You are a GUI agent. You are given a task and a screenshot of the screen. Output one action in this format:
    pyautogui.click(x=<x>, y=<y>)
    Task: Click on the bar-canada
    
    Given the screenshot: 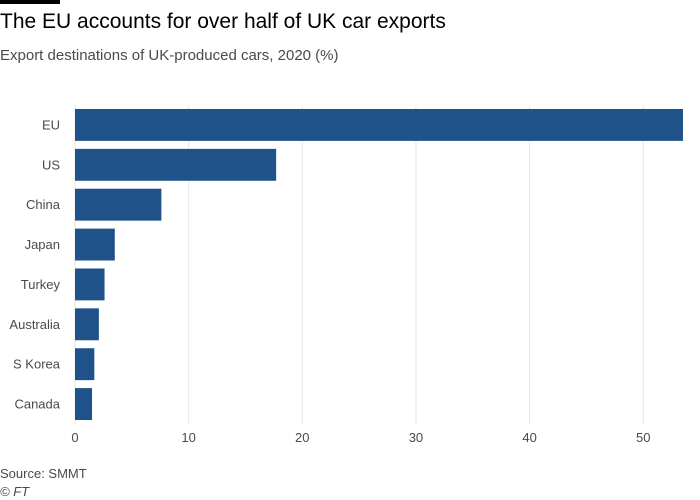 What is the action you would take?
    pyautogui.click(x=84, y=404)
    